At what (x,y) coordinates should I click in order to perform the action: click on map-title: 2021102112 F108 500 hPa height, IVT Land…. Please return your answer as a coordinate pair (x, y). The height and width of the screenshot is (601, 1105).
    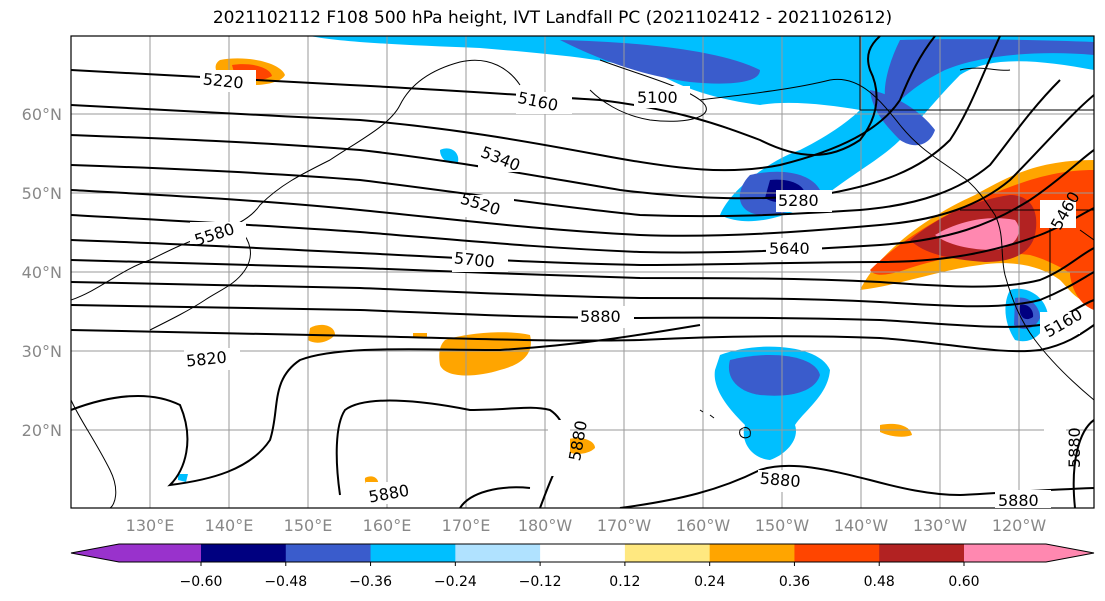
    Looking at the image, I should click on (552, 18).